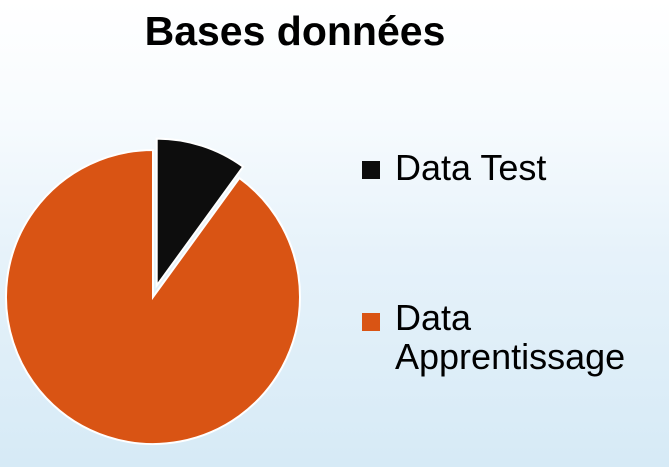 The height and width of the screenshot is (467, 669). What do you see at coordinates (471, 167) in the screenshot?
I see `legend-label-data-test: Data Test` at bounding box center [471, 167].